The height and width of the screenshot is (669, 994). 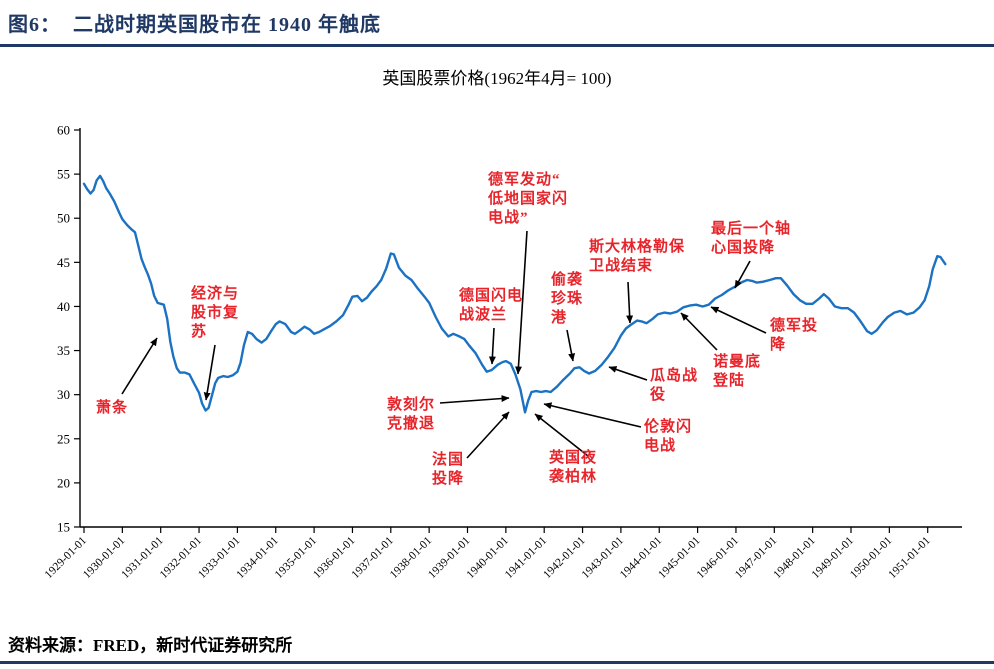 I want to click on annotation-text: 卫战结束, so click(x=621, y=265).